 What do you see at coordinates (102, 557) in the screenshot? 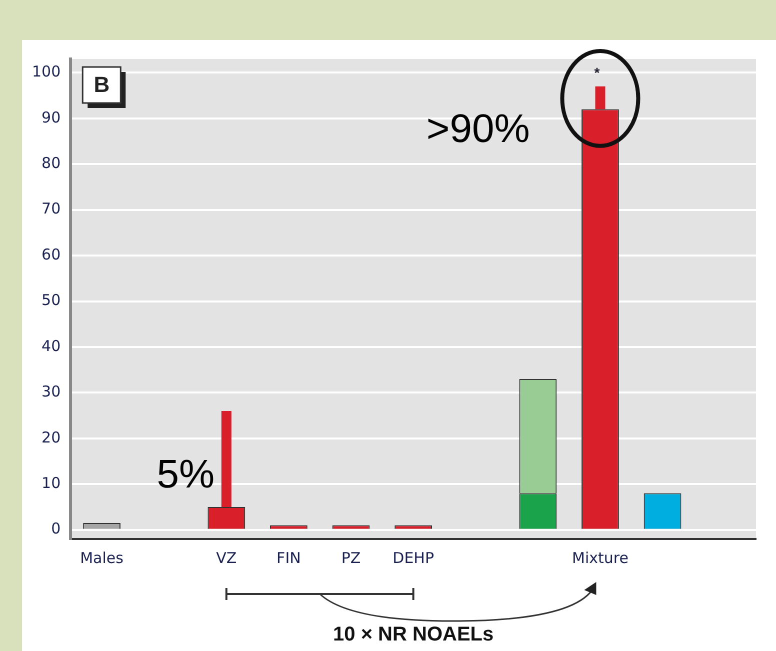
I see `x-tick-label: Males` at bounding box center [102, 557].